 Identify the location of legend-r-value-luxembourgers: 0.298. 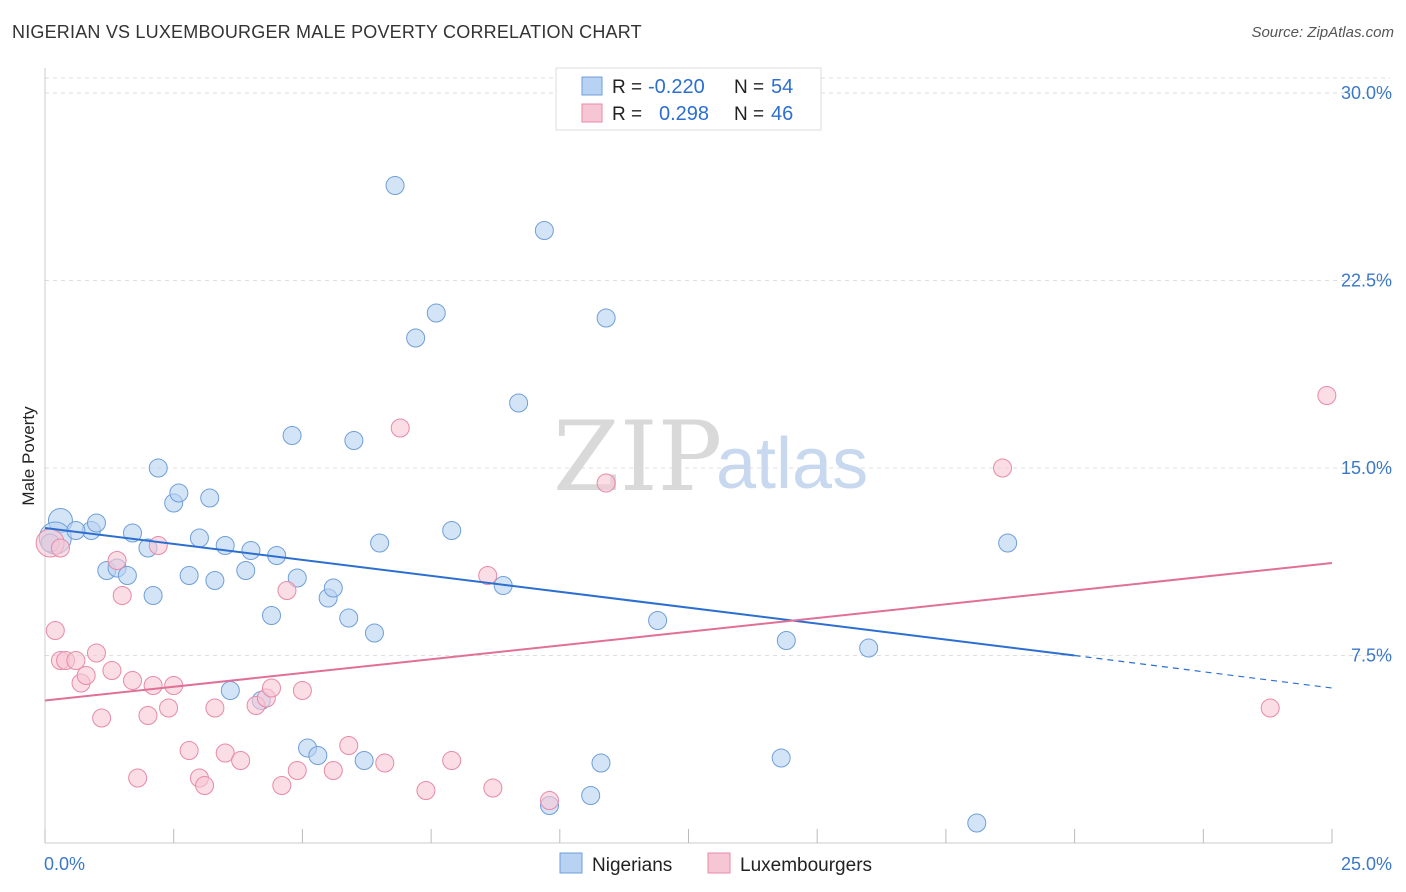
(684, 114).